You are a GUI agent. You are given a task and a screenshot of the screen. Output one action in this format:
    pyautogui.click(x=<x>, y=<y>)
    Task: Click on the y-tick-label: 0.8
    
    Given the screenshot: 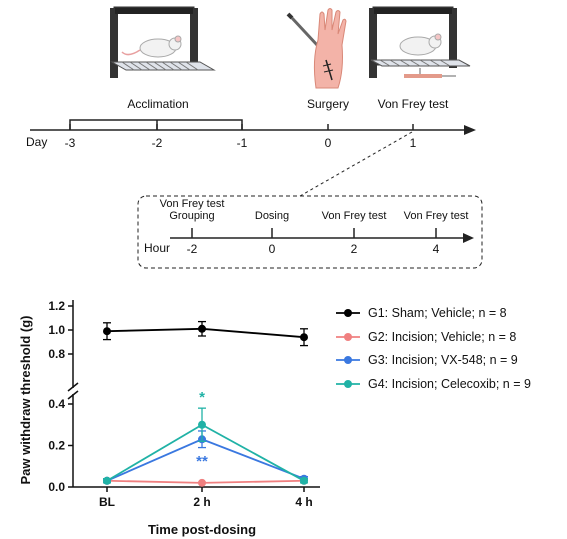 What is the action you would take?
    pyautogui.click(x=56, y=354)
    